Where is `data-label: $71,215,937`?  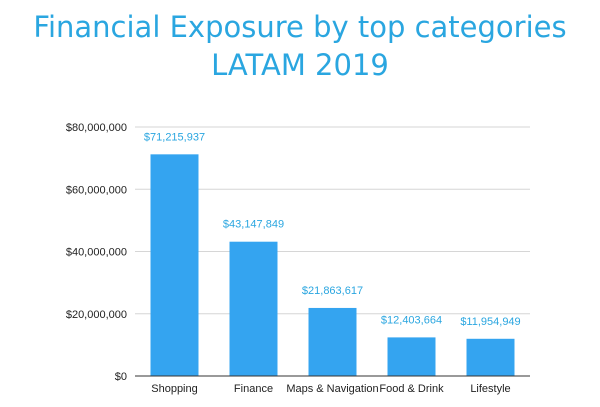 data-label: $71,215,937 is located at coordinates (174, 137).